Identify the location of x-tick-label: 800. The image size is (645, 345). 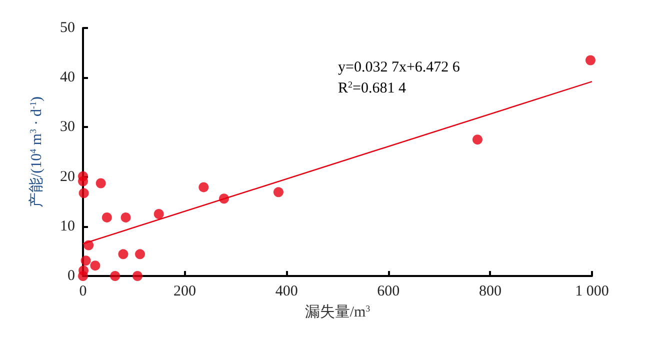
(490, 292).